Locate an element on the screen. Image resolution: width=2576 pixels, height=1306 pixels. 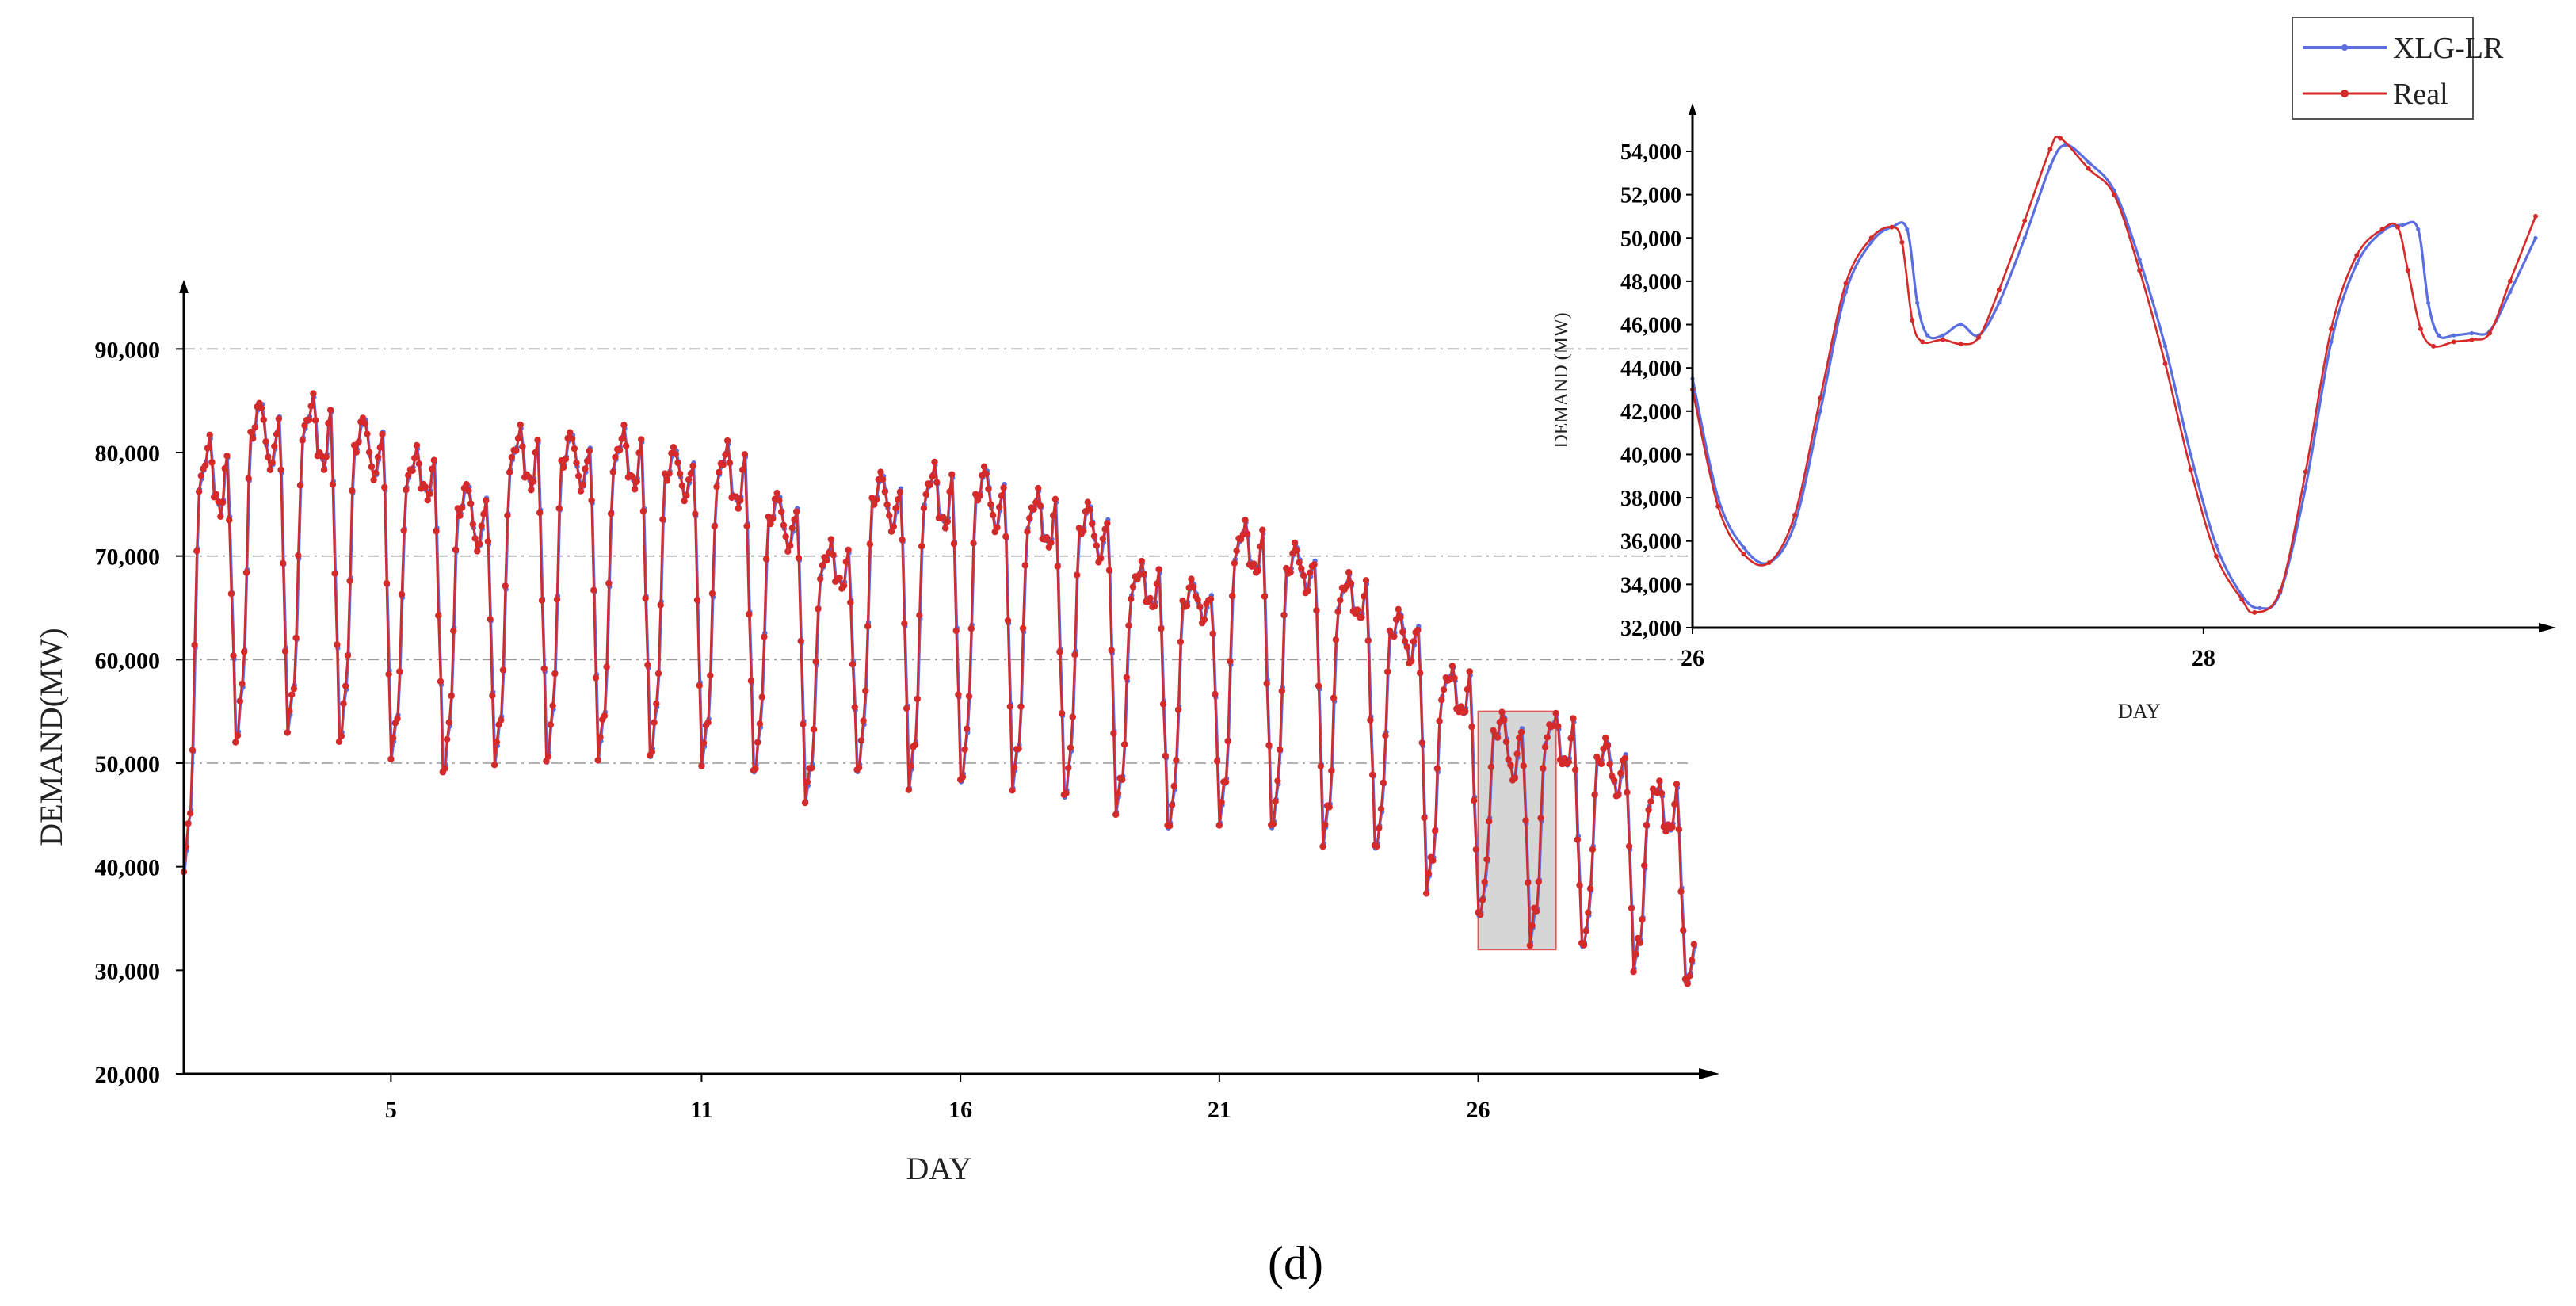
inset-y-tick-label: 42,000 is located at coordinates (1650, 412).